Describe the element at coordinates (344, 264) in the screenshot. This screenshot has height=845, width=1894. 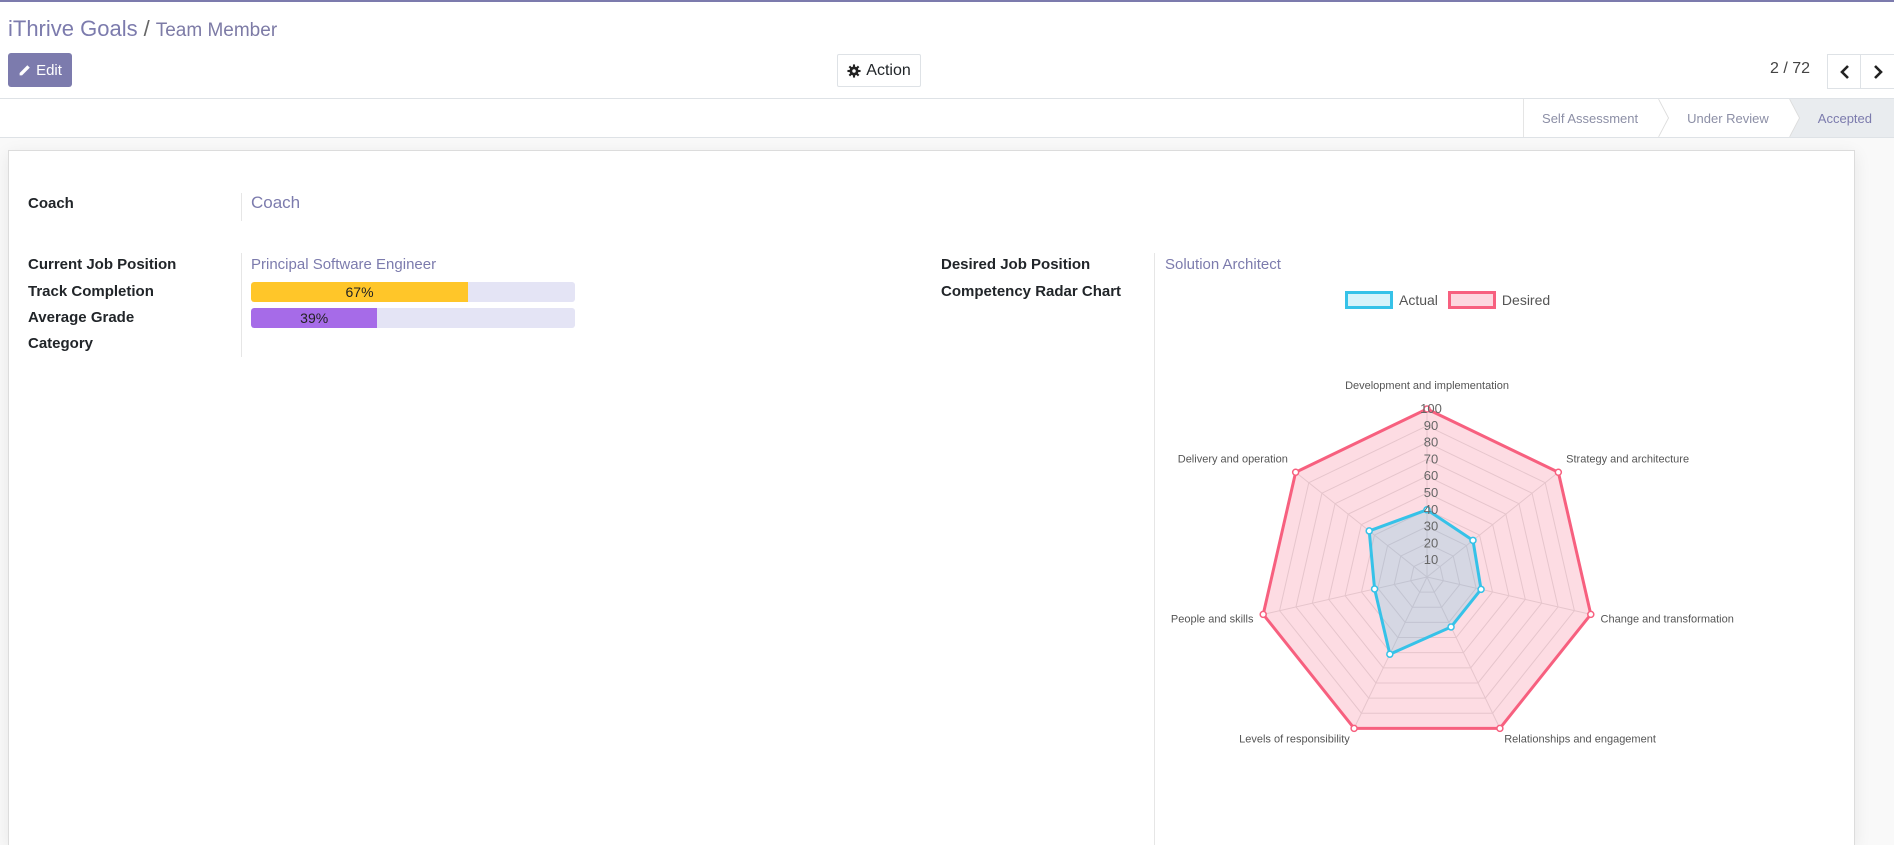
I see `current-job-position-link: Principal Software Engineer` at that location.